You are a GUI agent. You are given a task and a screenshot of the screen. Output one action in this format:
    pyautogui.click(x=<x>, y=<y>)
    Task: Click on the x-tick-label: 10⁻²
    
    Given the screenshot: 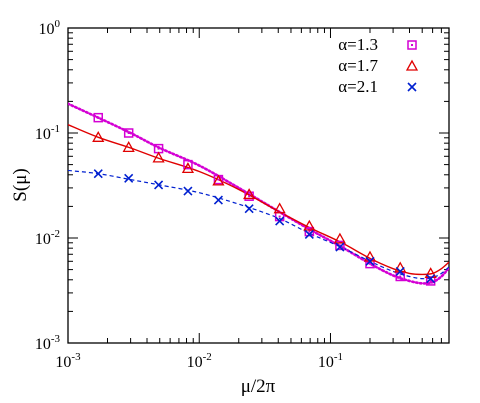 What is the action you would take?
    pyautogui.click(x=199, y=361)
    